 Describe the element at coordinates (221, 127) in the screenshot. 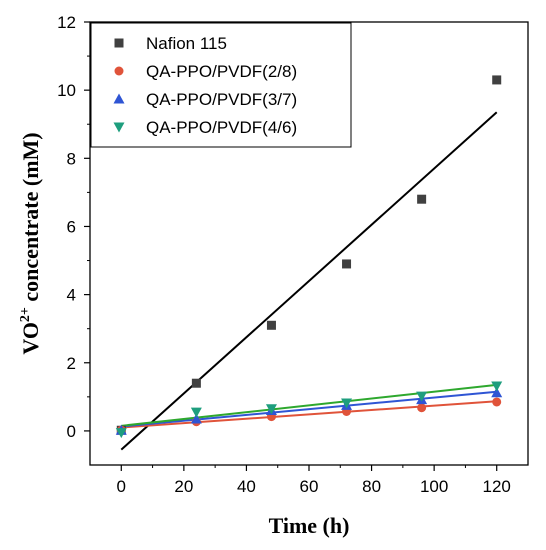

I see `legend-label-series-3: QA-PPO/PVDF(4/6)` at that location.